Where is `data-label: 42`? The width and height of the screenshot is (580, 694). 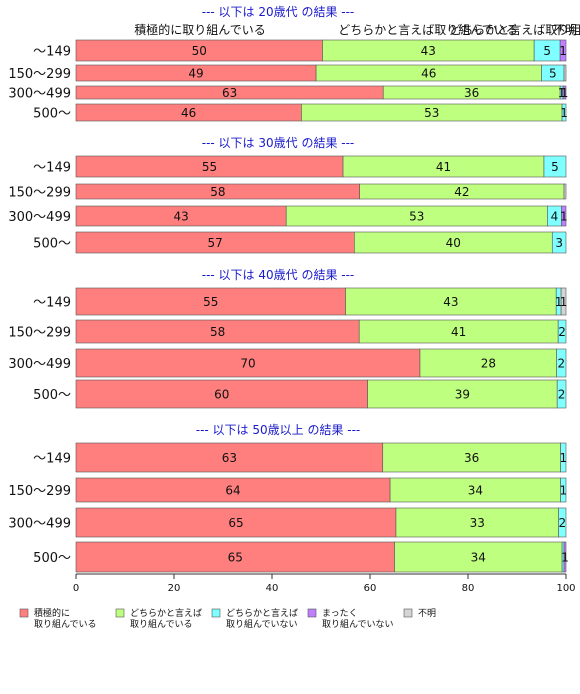 data-label: 42 is located at coordinates (461, 192).